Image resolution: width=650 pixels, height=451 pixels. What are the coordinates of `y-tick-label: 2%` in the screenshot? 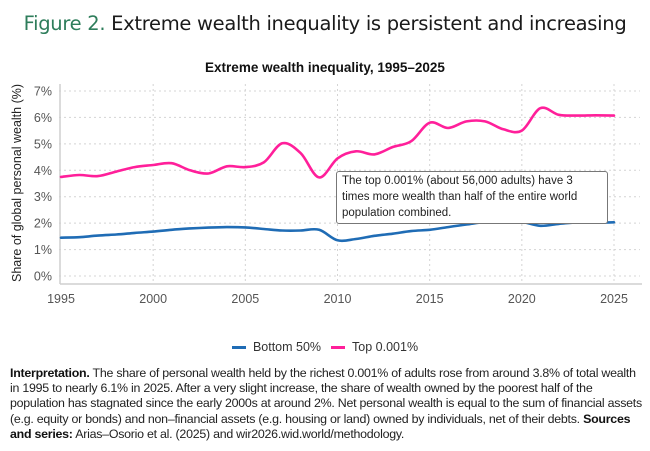 It's located at (43, 224).